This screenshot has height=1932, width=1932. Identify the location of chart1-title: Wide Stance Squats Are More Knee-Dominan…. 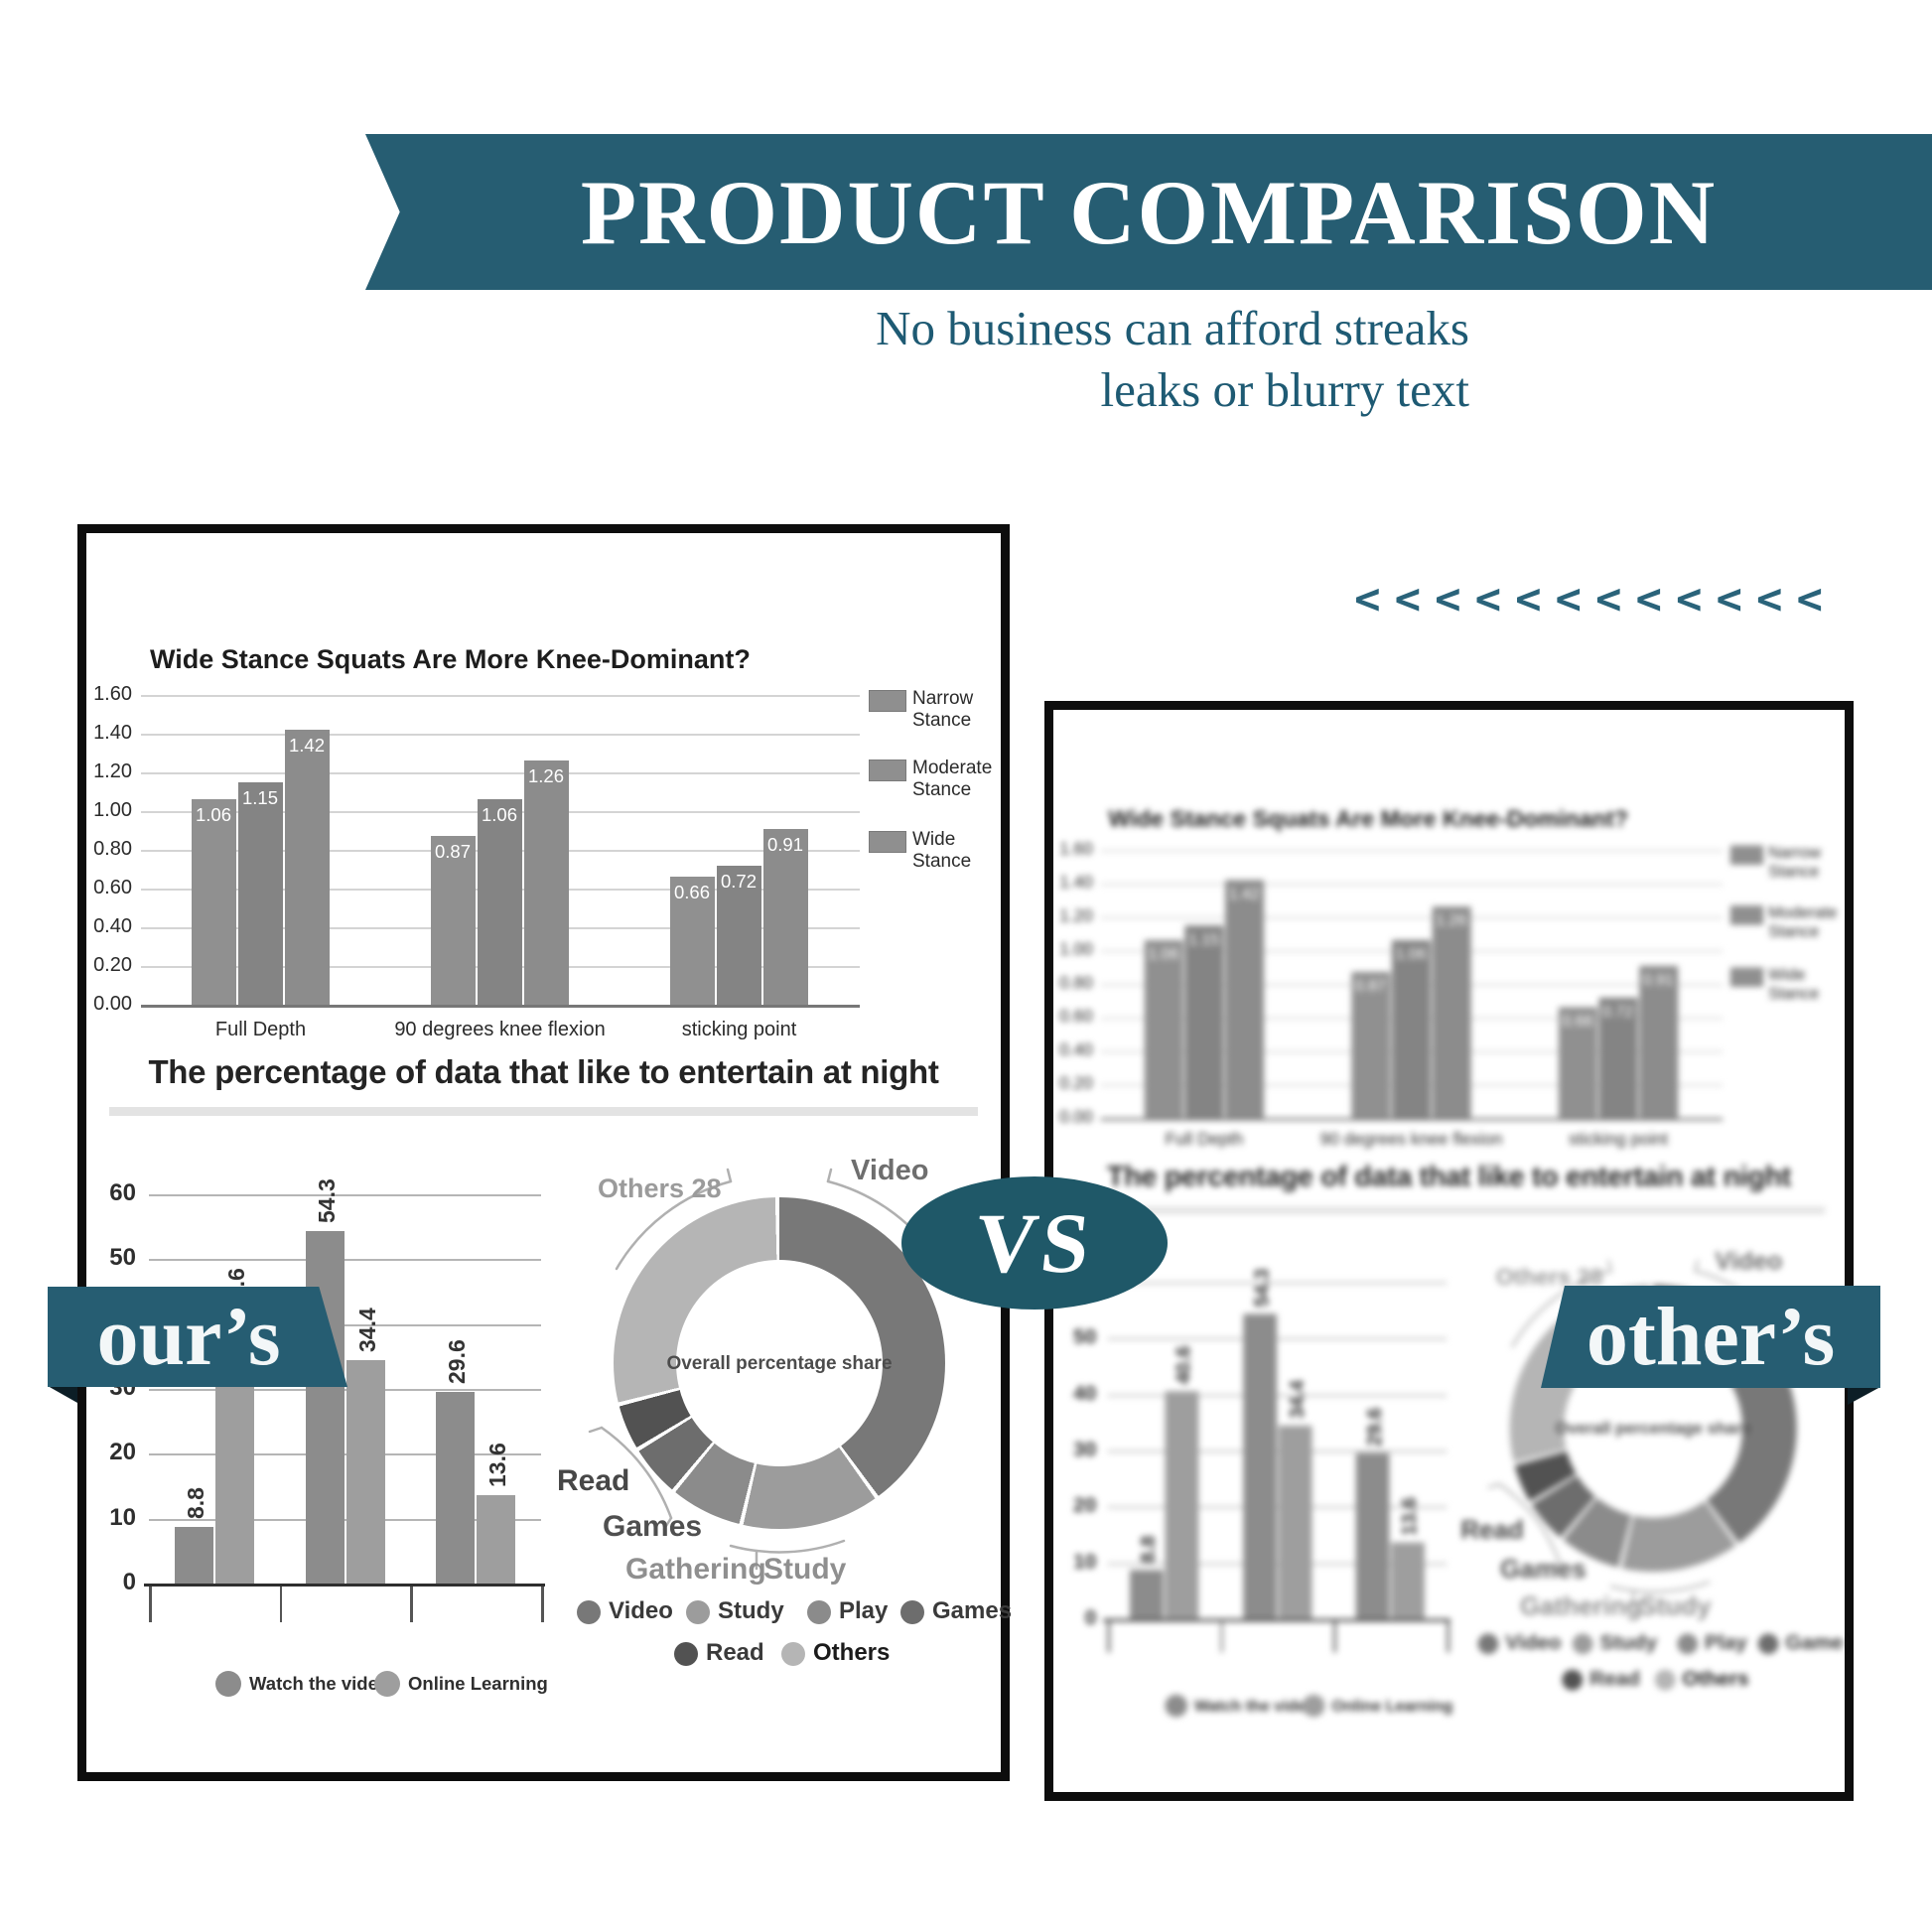
(1368, 818).